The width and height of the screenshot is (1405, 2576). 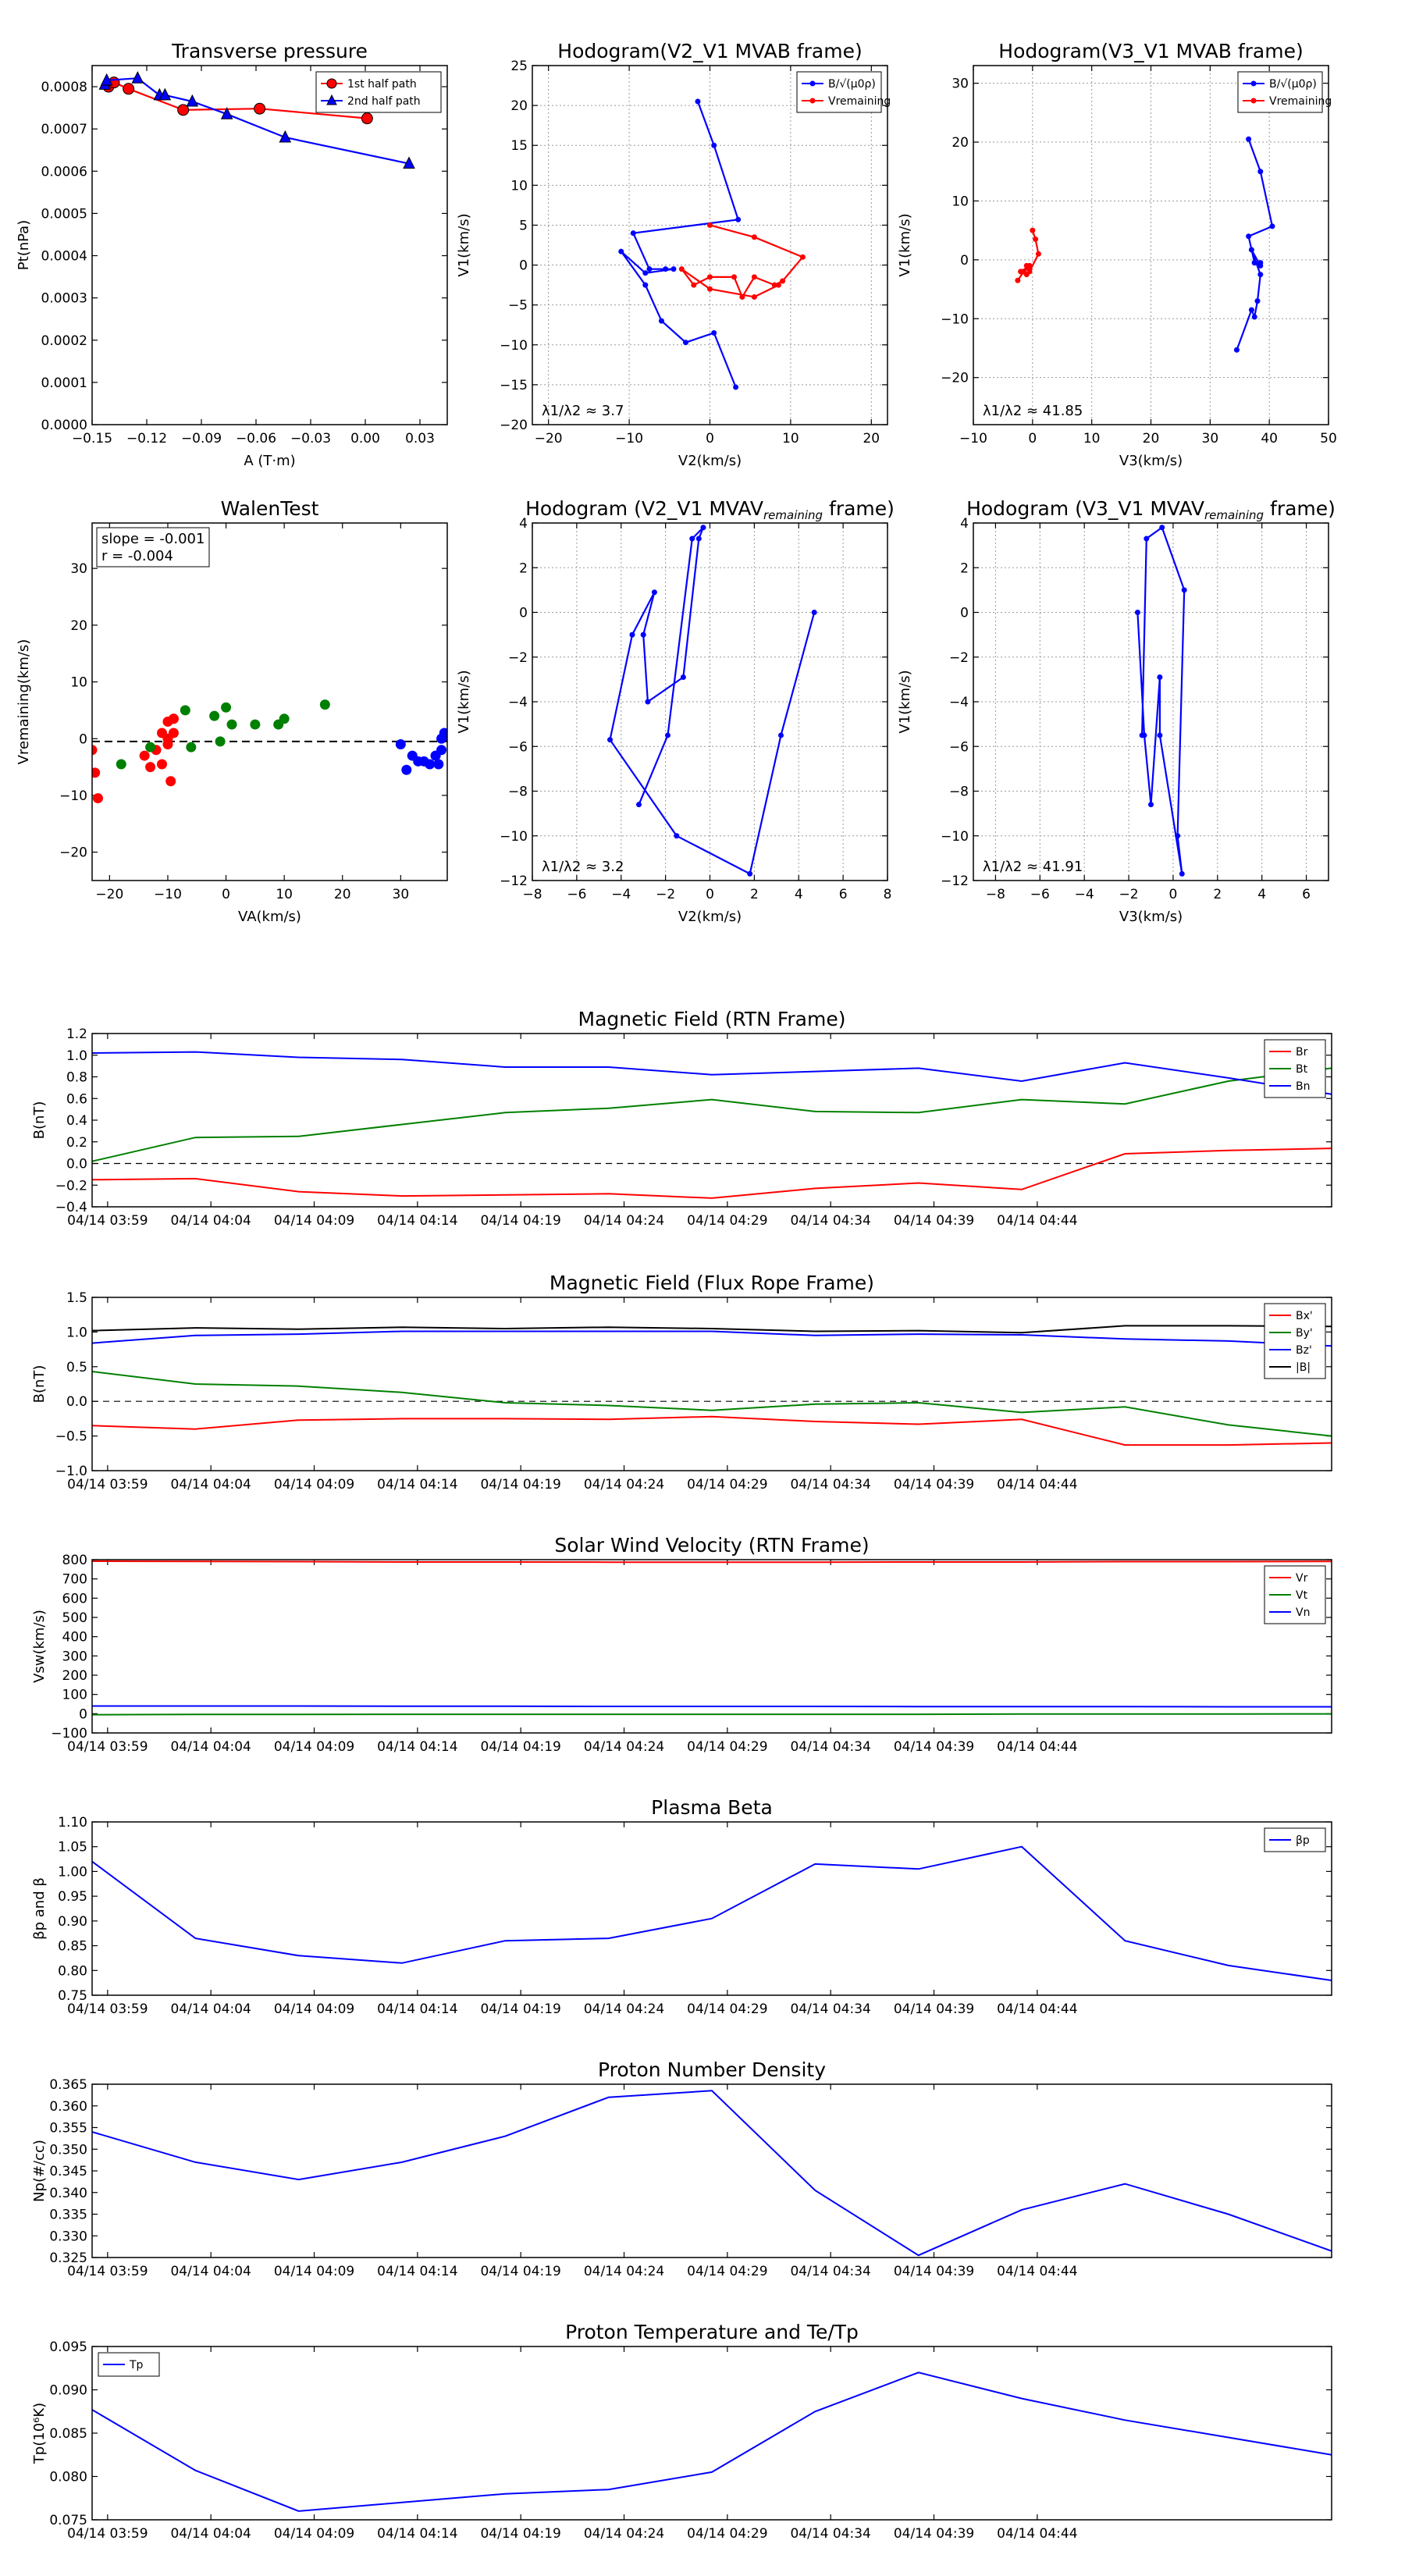 What do you see at coordinates (64, 299) in the screenshot?
I see `y-tick-label: 0.0003` at bounding box center [64, 299].